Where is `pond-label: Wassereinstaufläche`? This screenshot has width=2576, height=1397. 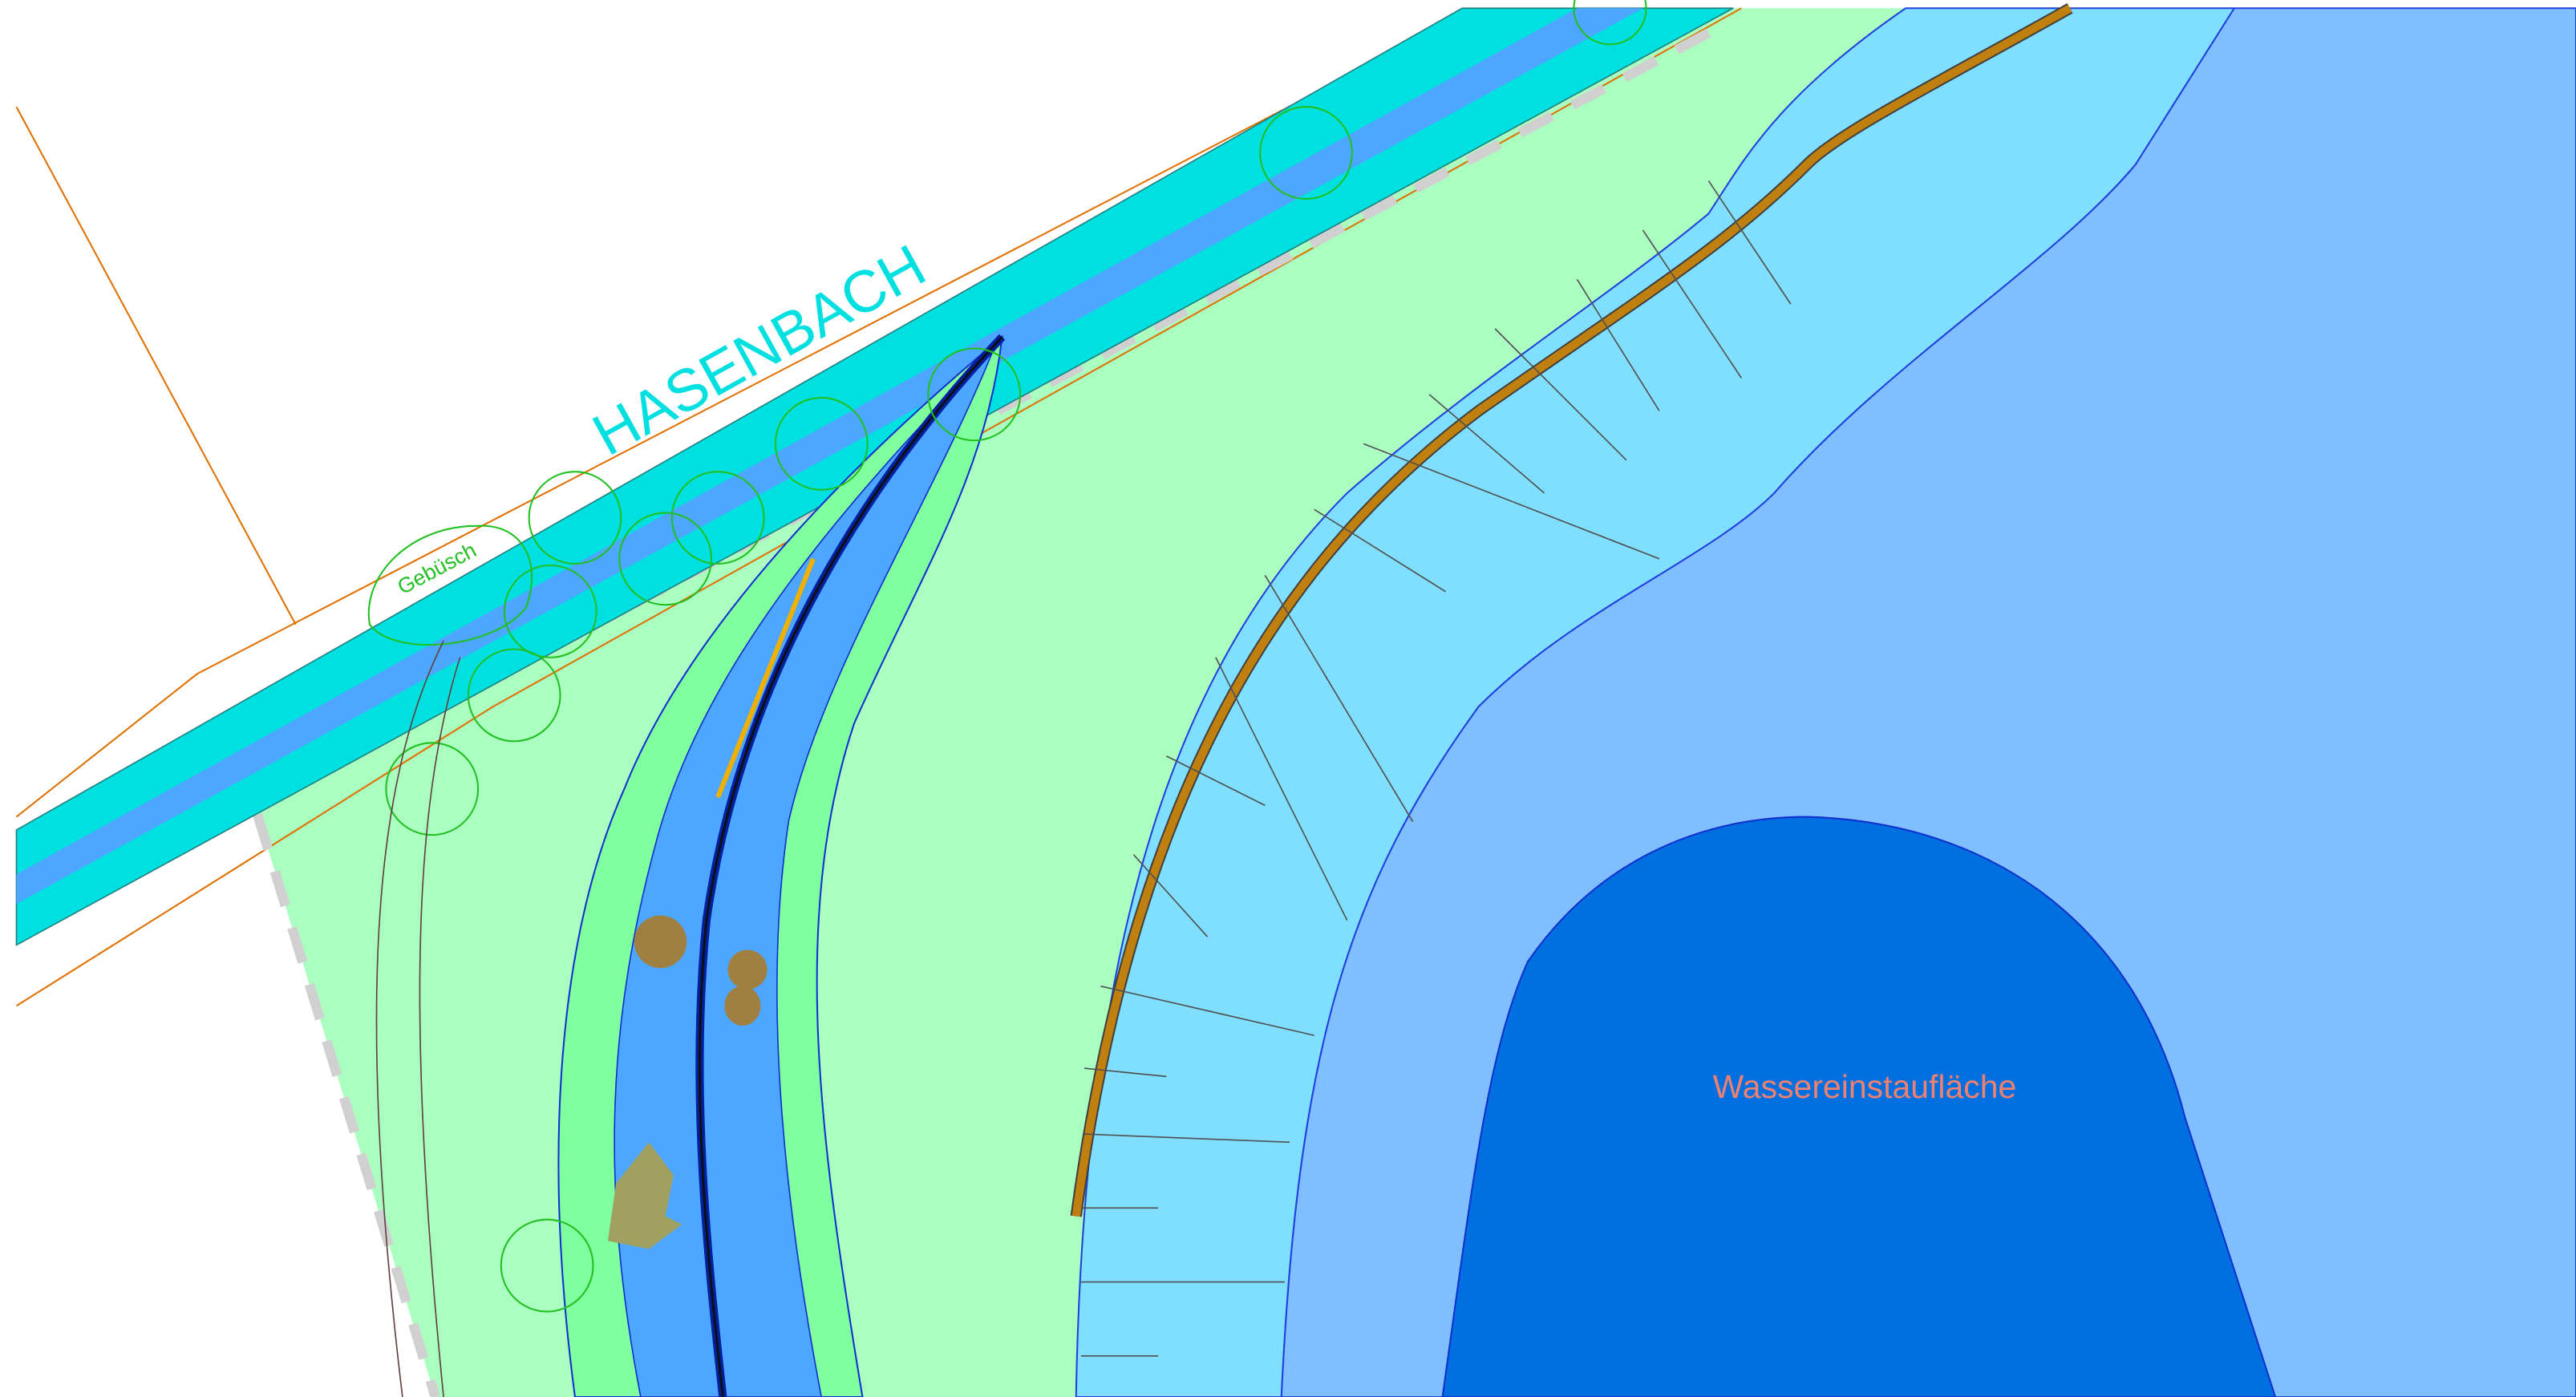 pond-label: Wassereinstaufläche is located at coordinates (1865, 1086).